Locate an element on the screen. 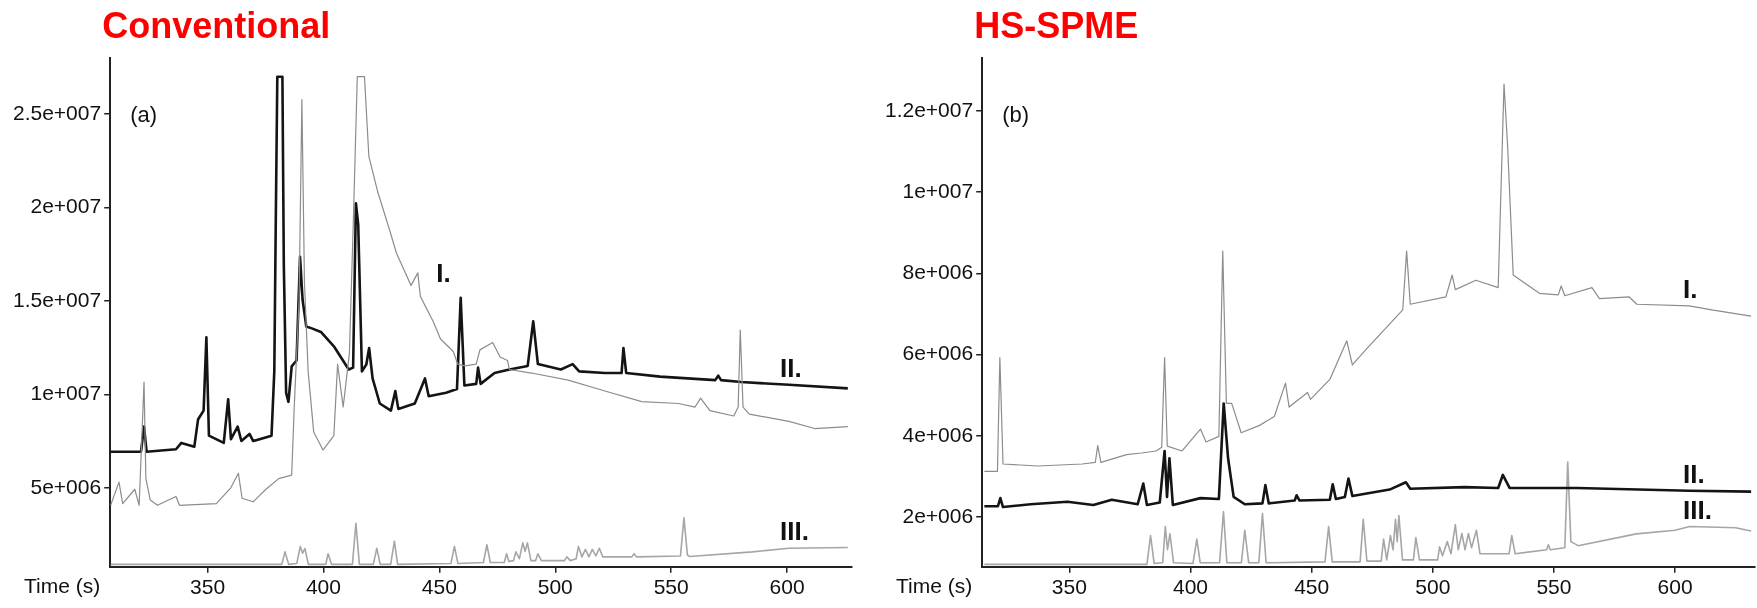  y-tick-label: 2e+006 is located at coordinates (938, 516).